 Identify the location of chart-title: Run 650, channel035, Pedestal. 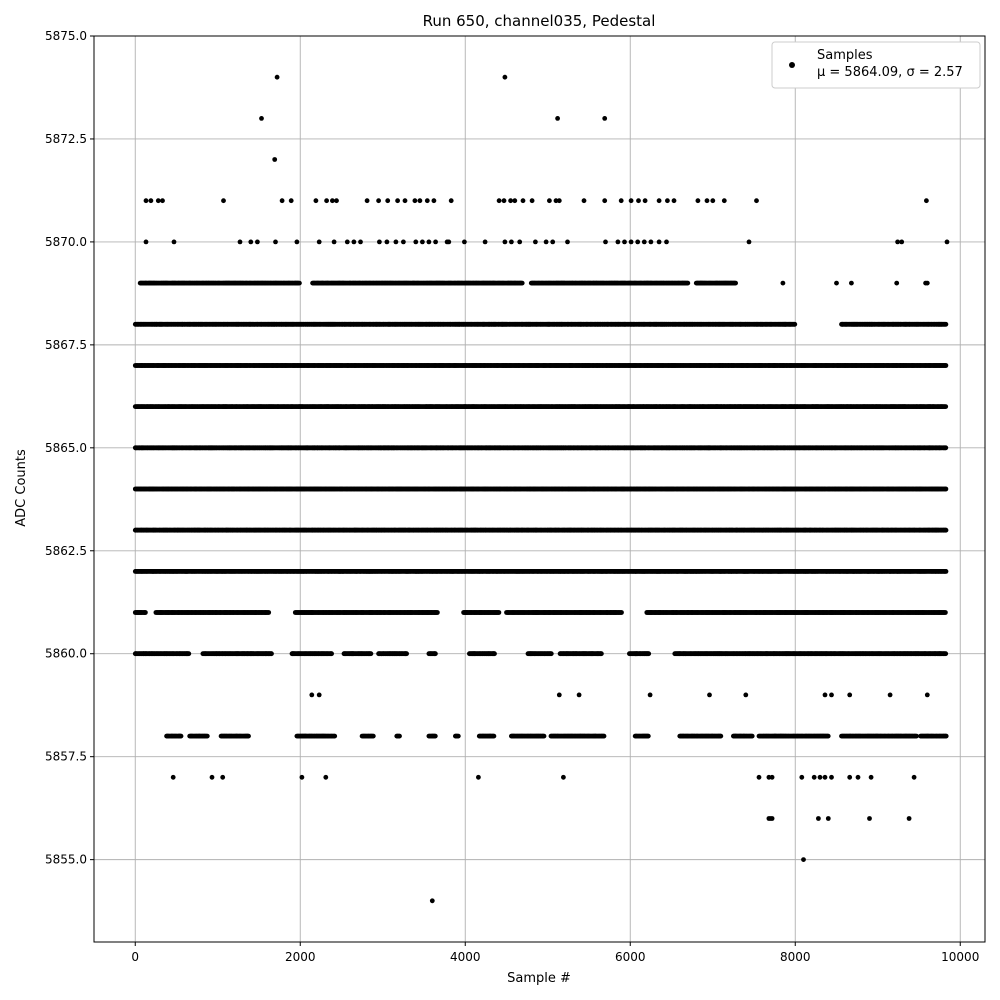
(539, 21).